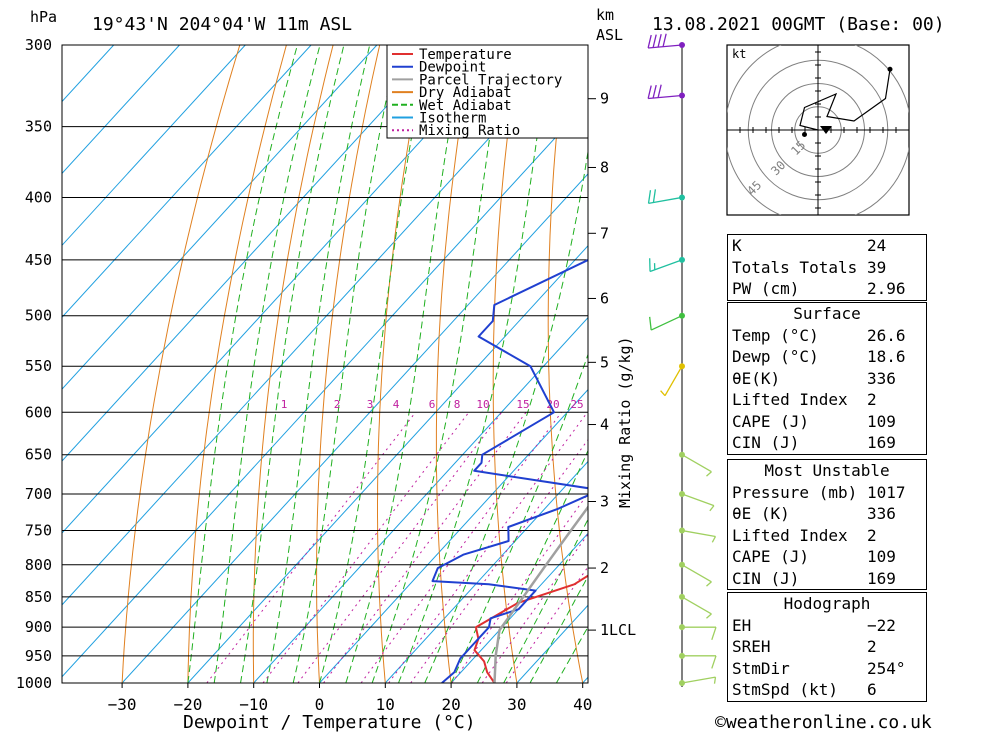  What do you see at coordinates (775, 357) in the screenshot?
I see `row-label: Dewp (°C)` at bounding box center [775, 357].